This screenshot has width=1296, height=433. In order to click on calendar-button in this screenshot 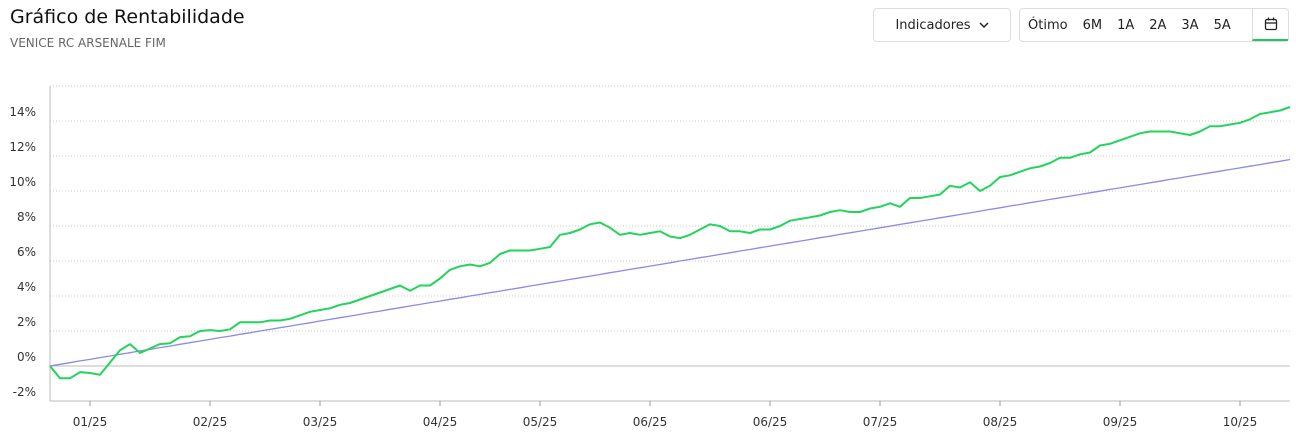, I will do `click(1270, 25)`.